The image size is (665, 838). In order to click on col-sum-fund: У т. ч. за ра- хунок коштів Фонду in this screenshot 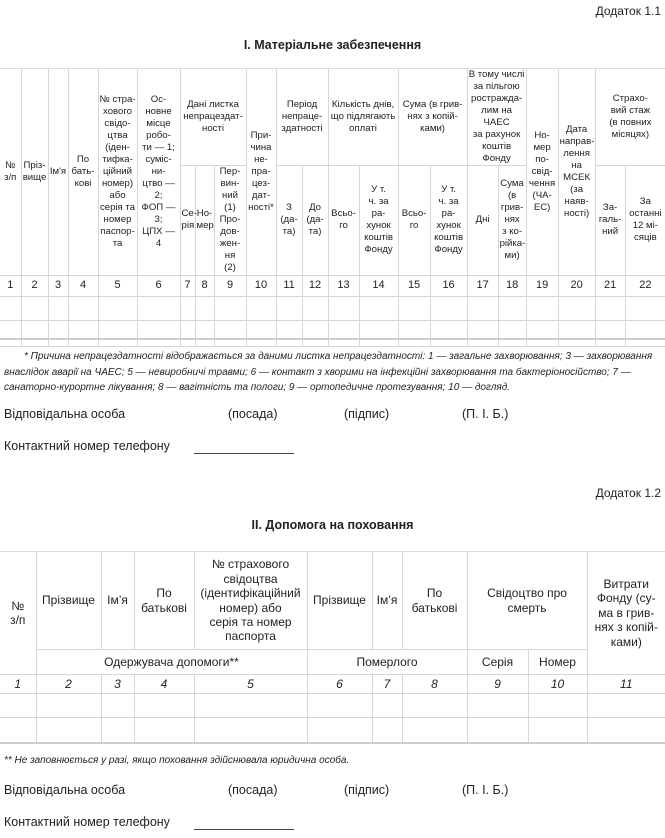, I will do `click(448, 220)`.